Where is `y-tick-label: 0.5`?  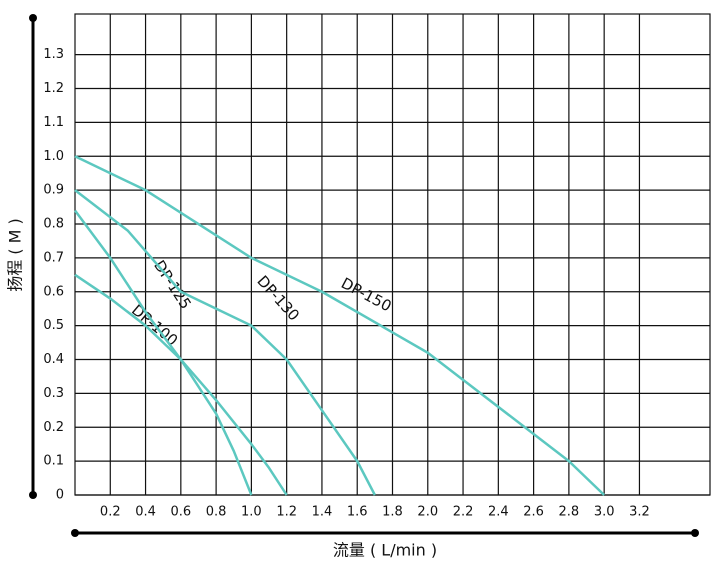 y-tick-label: 0.5 is located at coordinates (53, 325).